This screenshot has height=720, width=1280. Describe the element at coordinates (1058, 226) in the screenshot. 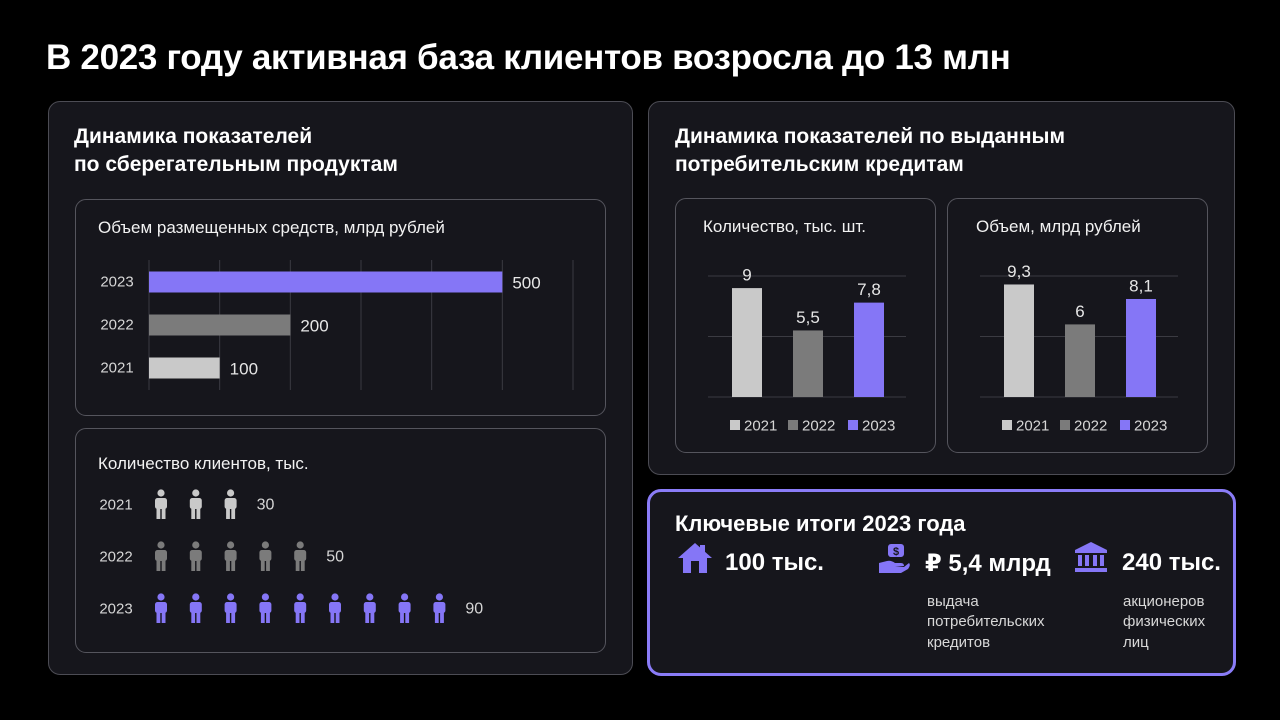

I see `loans-volume-chart-title: Объем, млрд рублей` at that location.